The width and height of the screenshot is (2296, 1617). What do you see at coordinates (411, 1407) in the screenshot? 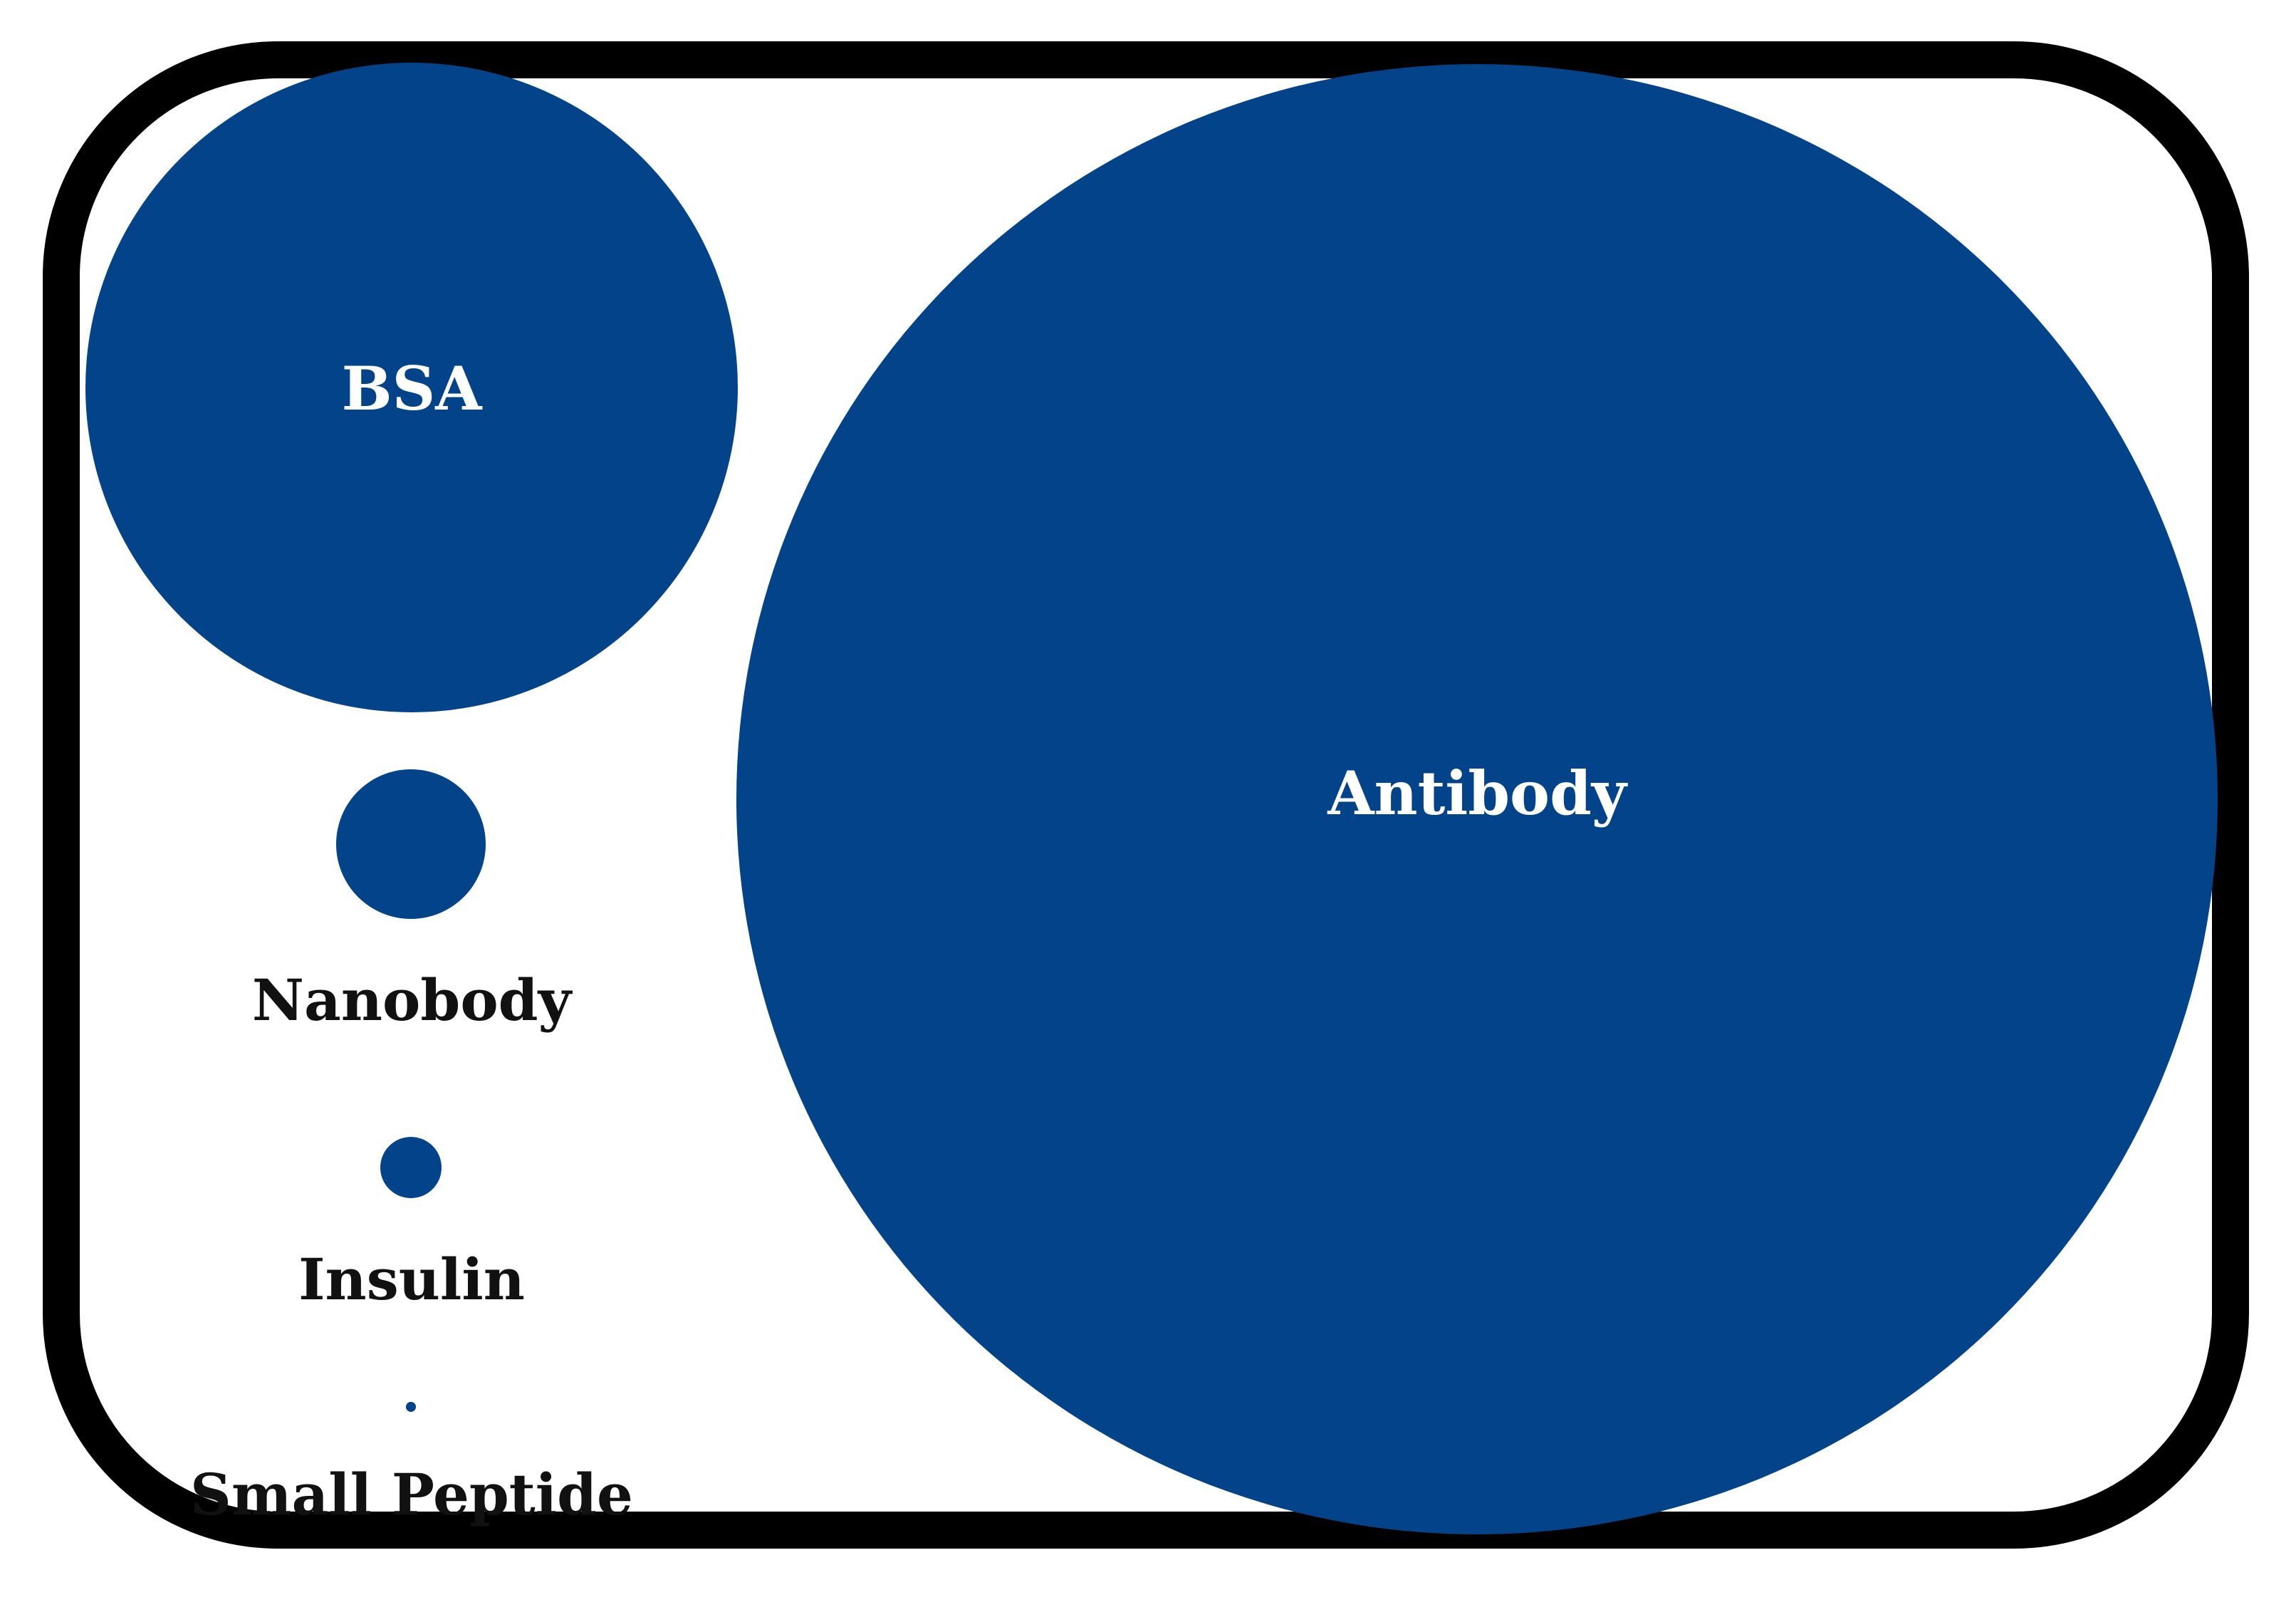
I see `small-peptide-circle` at bounding box center [411, 1407].